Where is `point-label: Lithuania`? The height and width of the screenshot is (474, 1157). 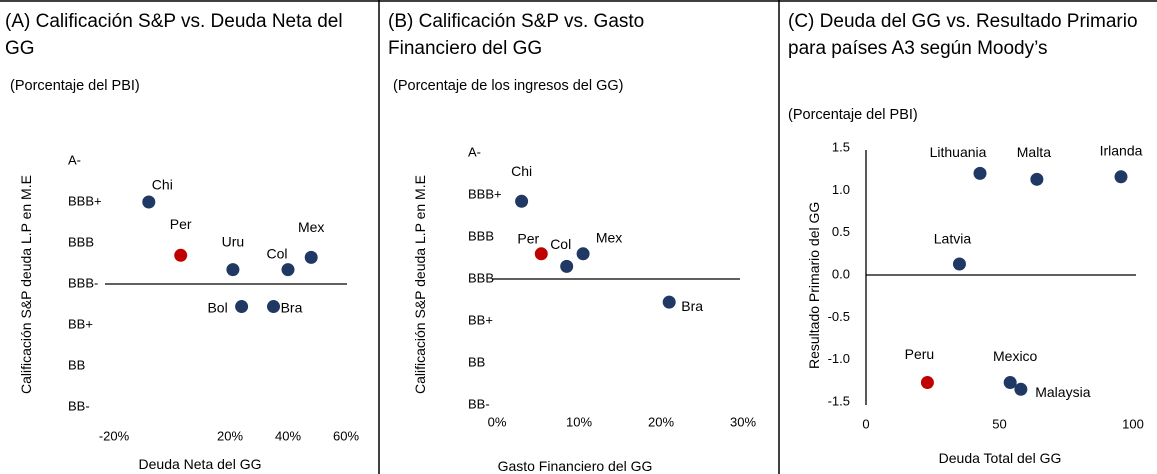
point-label: Lithuania is located at coordinates (958, 152).